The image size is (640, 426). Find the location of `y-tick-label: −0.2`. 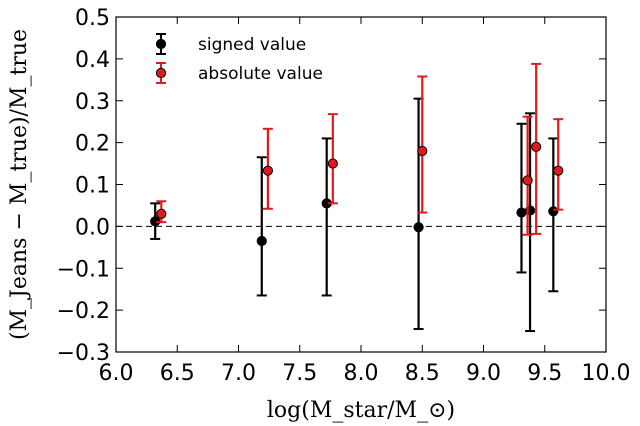

y-tick-label: −0.2 is located at coordinates (83, 311).